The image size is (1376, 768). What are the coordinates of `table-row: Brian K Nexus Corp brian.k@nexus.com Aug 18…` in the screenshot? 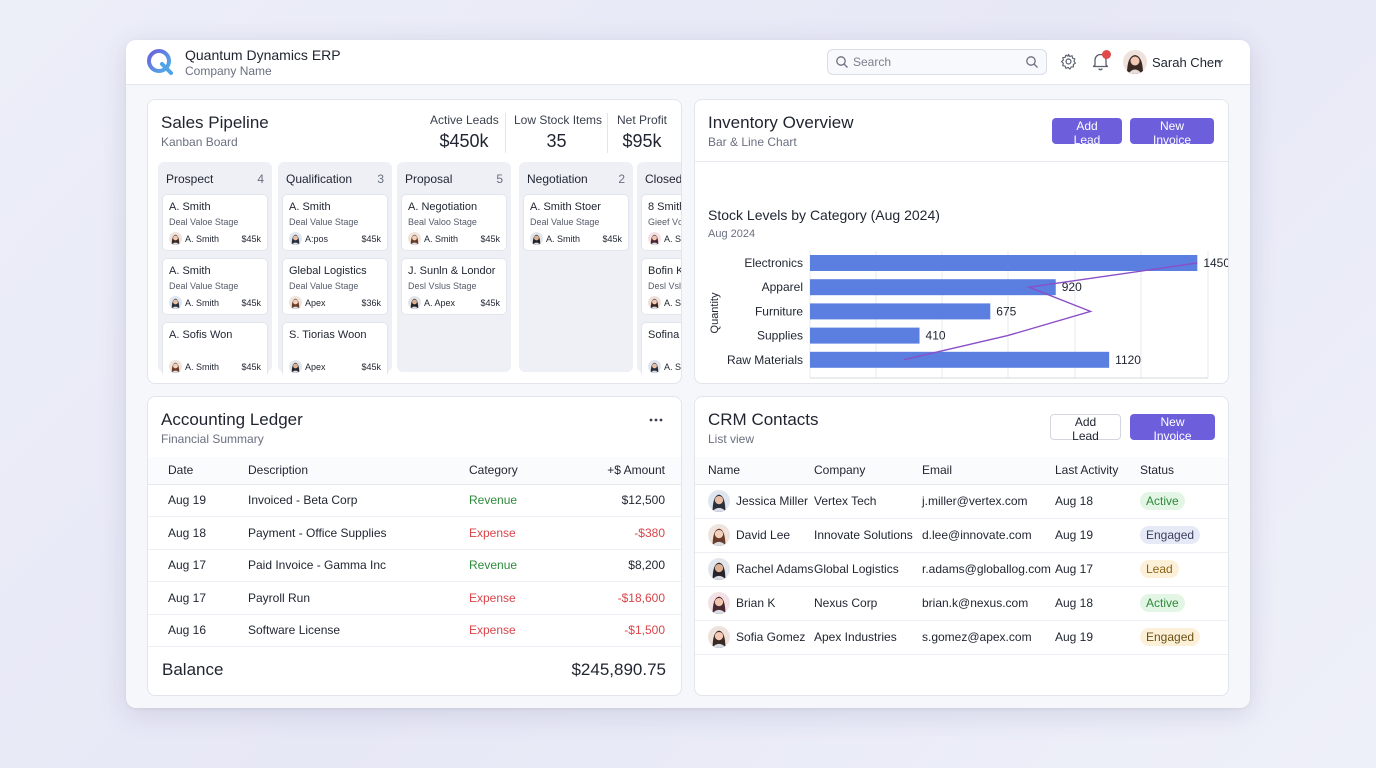 It's located at (961, 603).